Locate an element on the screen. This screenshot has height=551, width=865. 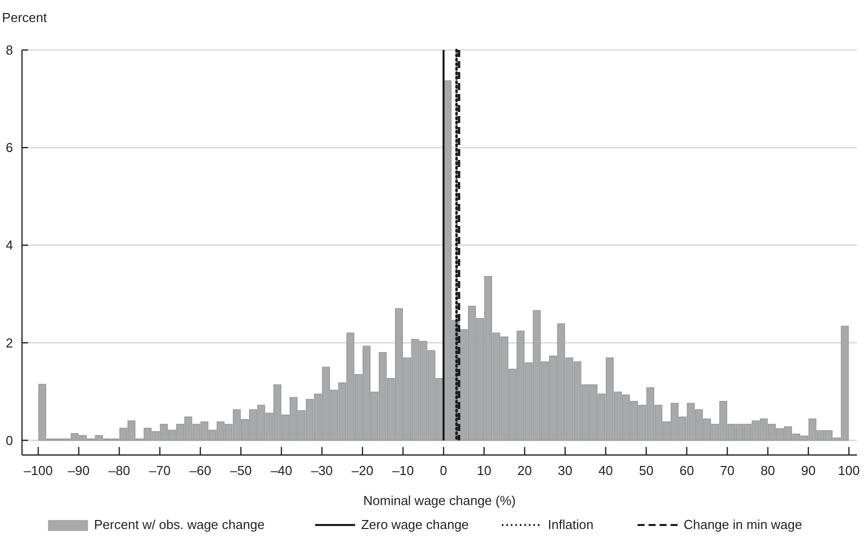
legend-label: Inflation is located at coordinates (571, 524).